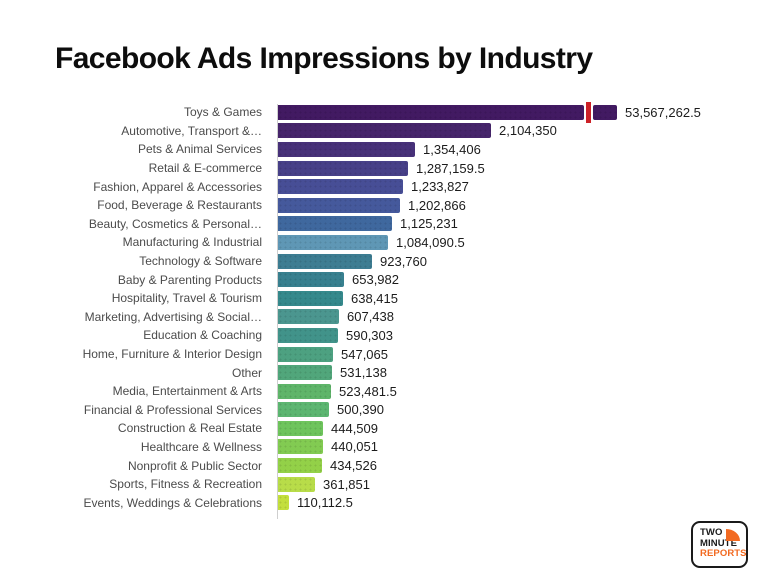 The height and width of the screenshot is (586, 760). I want to click on bar-zone: 523,481.5, so click(337, 391).